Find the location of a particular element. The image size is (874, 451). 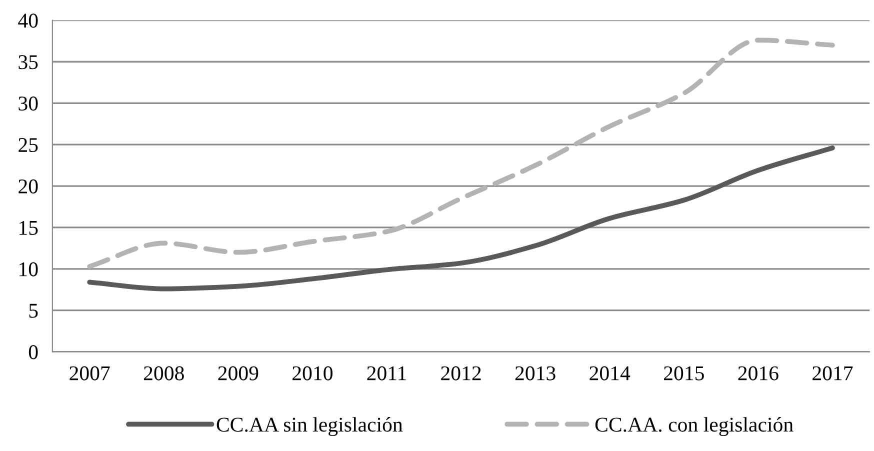

x-tick-label: 2011 is located at coordinates (386, 373).